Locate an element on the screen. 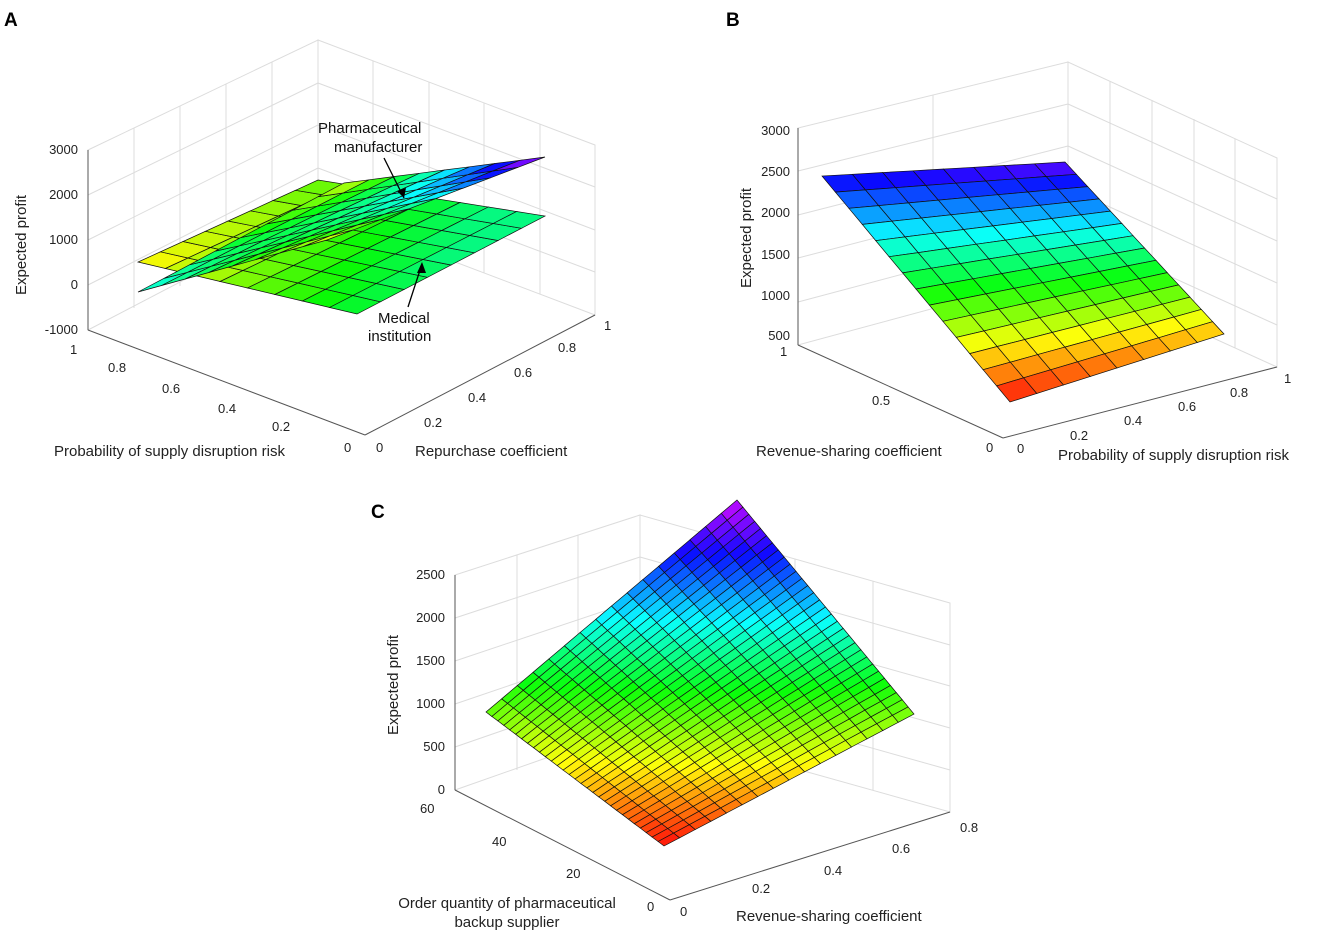 The height and width of the screenshot is (939, 1325). panel-c-xlabel-line2: backup supplier is located at coordinates (506, 922).